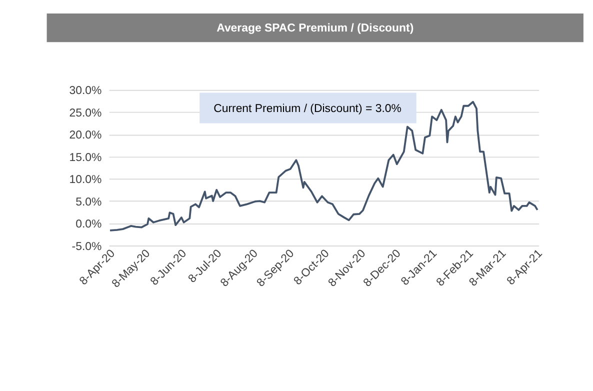 This screenshot has height=391, width=593. What do you see at coordinates (85, 180) in the screenshot?
I see `y-tick-label: 10.0%` at bounding box center [85, 180].